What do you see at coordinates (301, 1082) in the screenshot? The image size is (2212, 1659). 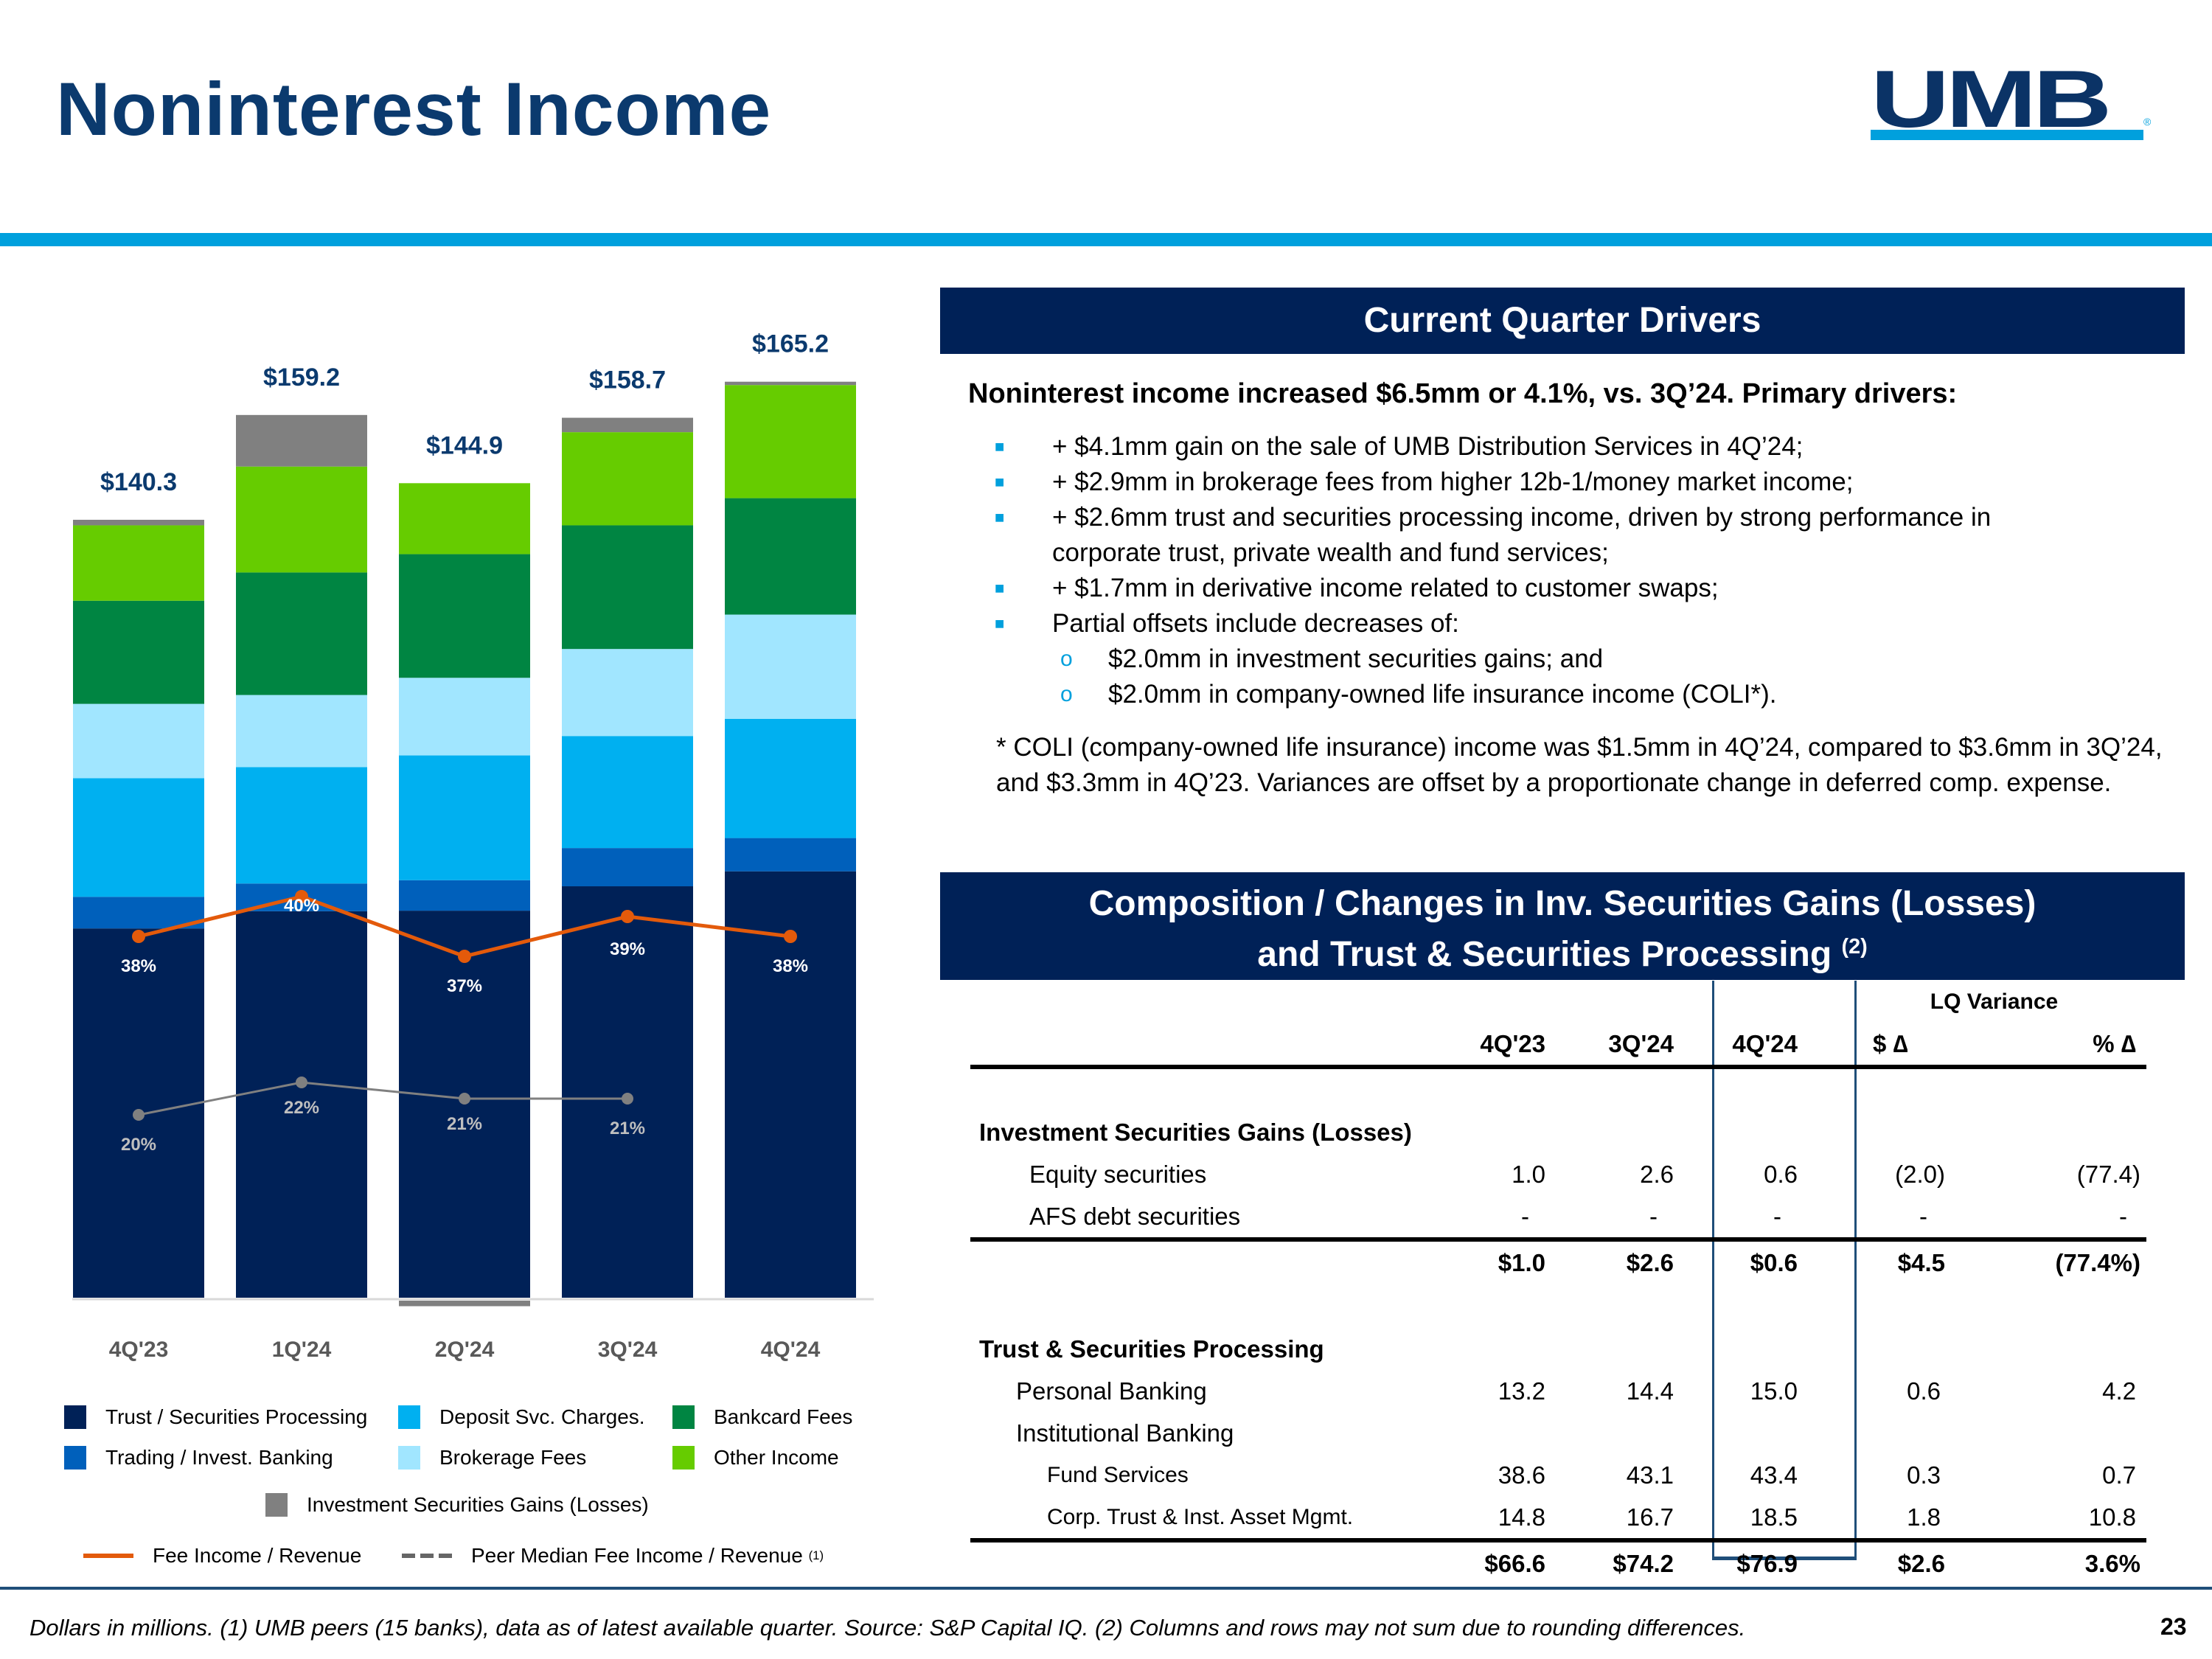 I see `peer-median-point` at bounding box center [301, 1082].